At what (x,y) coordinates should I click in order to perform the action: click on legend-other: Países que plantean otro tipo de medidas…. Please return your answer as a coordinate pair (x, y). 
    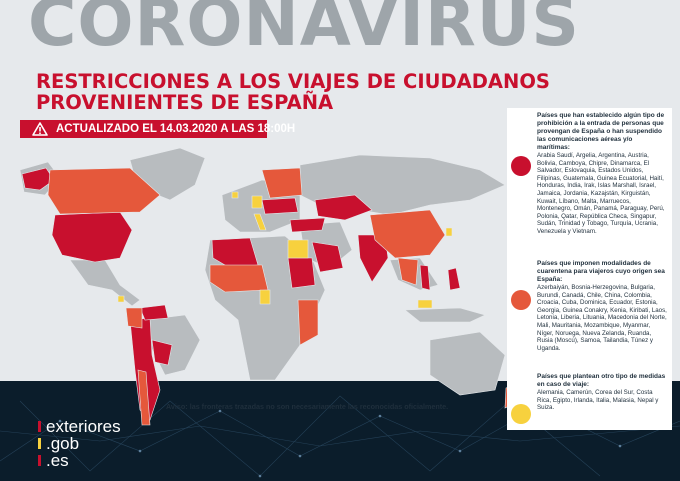
    Looking at the image, I should click on (602, 392).